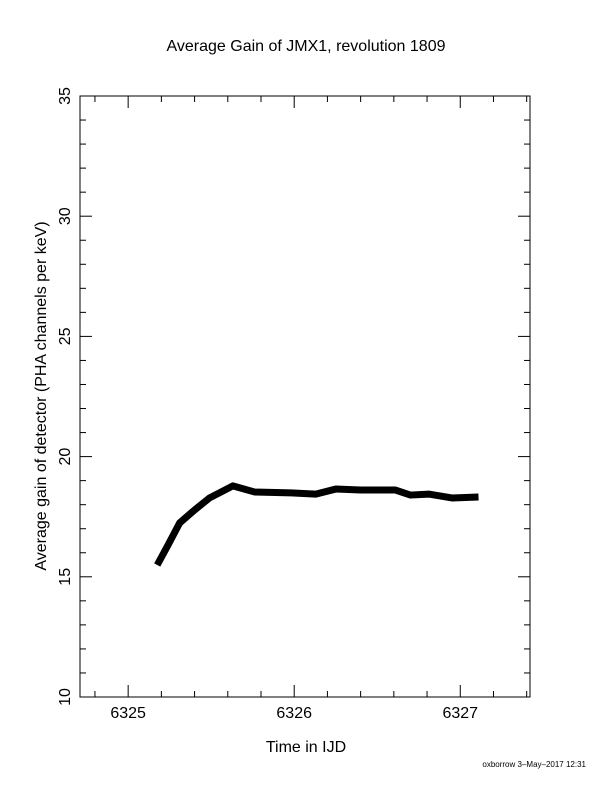 The height and width of the screenshot is (792, 612). I want to click on y-tick-label: 15, so click(65, 577).